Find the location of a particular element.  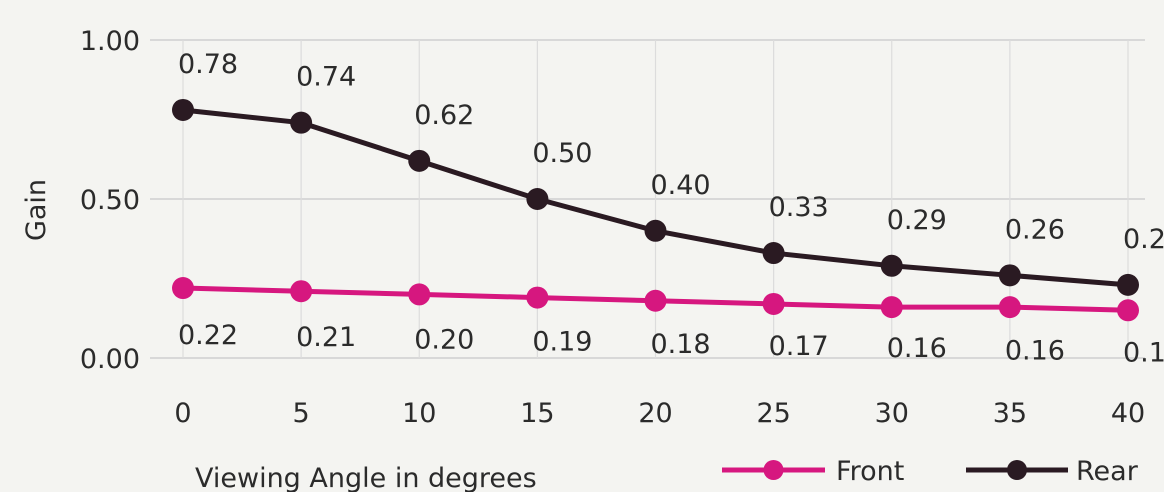

data-label-front: 0.18 is located at coordinates (680, 344).